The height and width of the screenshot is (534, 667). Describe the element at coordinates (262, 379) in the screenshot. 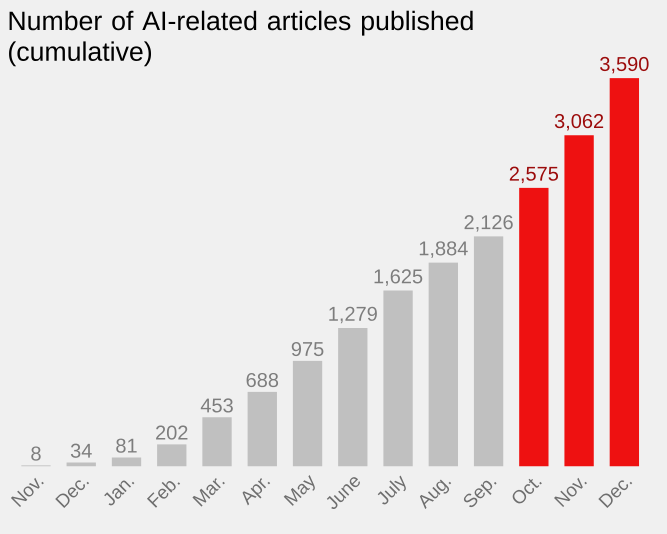

I see `data-label: 688` at that location.